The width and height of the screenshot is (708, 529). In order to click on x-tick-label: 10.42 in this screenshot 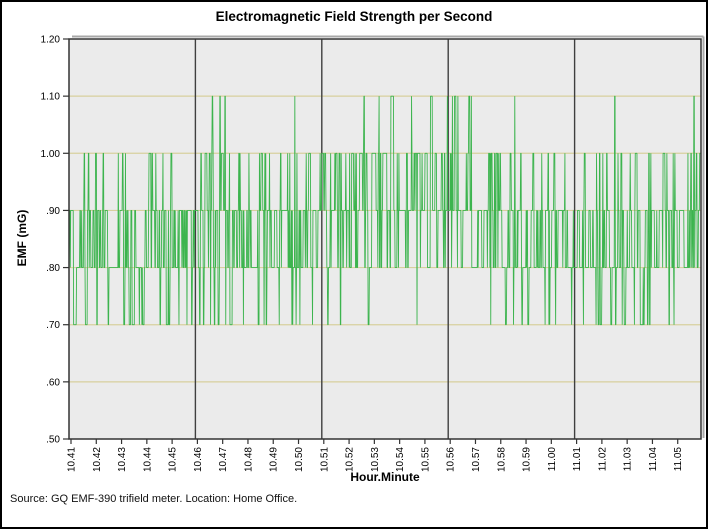, I will do `click(97, 459)`.